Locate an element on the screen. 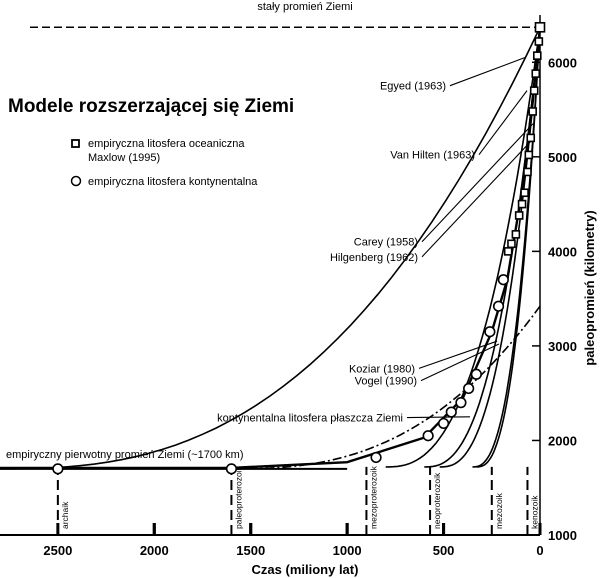 The height and width of the screenshot is (578, 600). era-label: mezozoik is located at coordinates (499, 510).